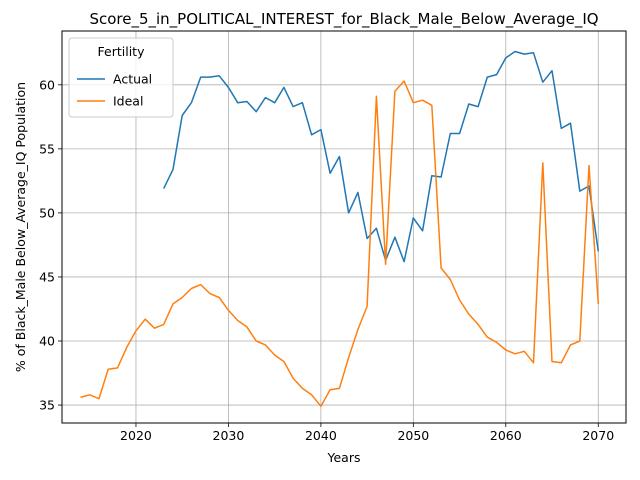 The width and height of the screenshot is (640, 480). Describe the element at coordinates (136, 435) in the screenshot. I see `x-tick-label: 2020` at that location.